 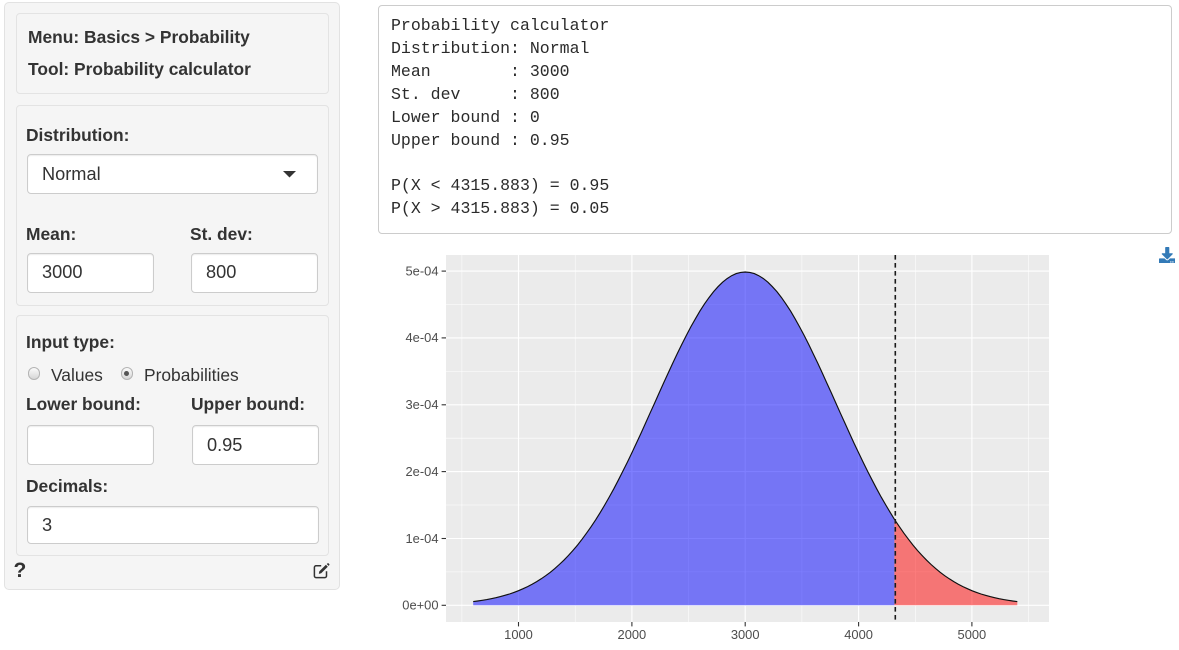 What do you see at coordinates (422, 270) in the screenshot?
I see `svg-text: 5e-04` at bounding box center [422, 270].